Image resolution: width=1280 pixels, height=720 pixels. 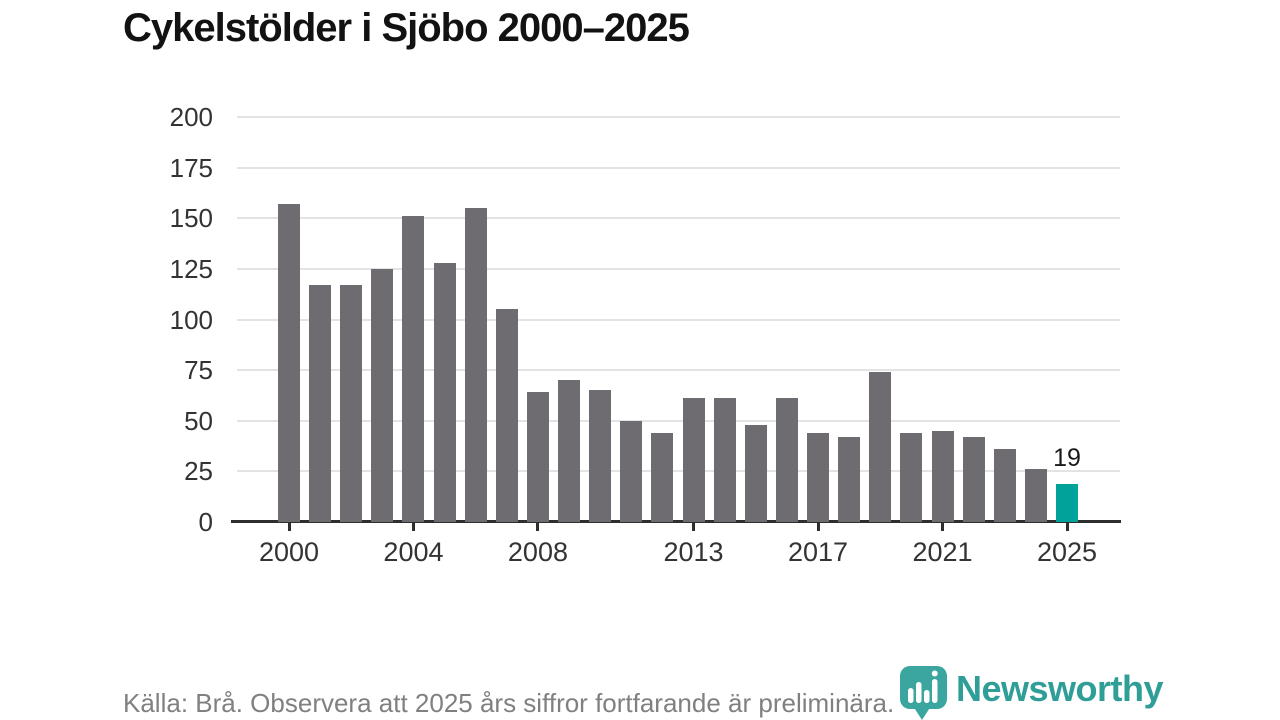 What do you see at coordinates (786, 460) in the screenshot?
I see `bar-2016` at bounding box center [786, 460].